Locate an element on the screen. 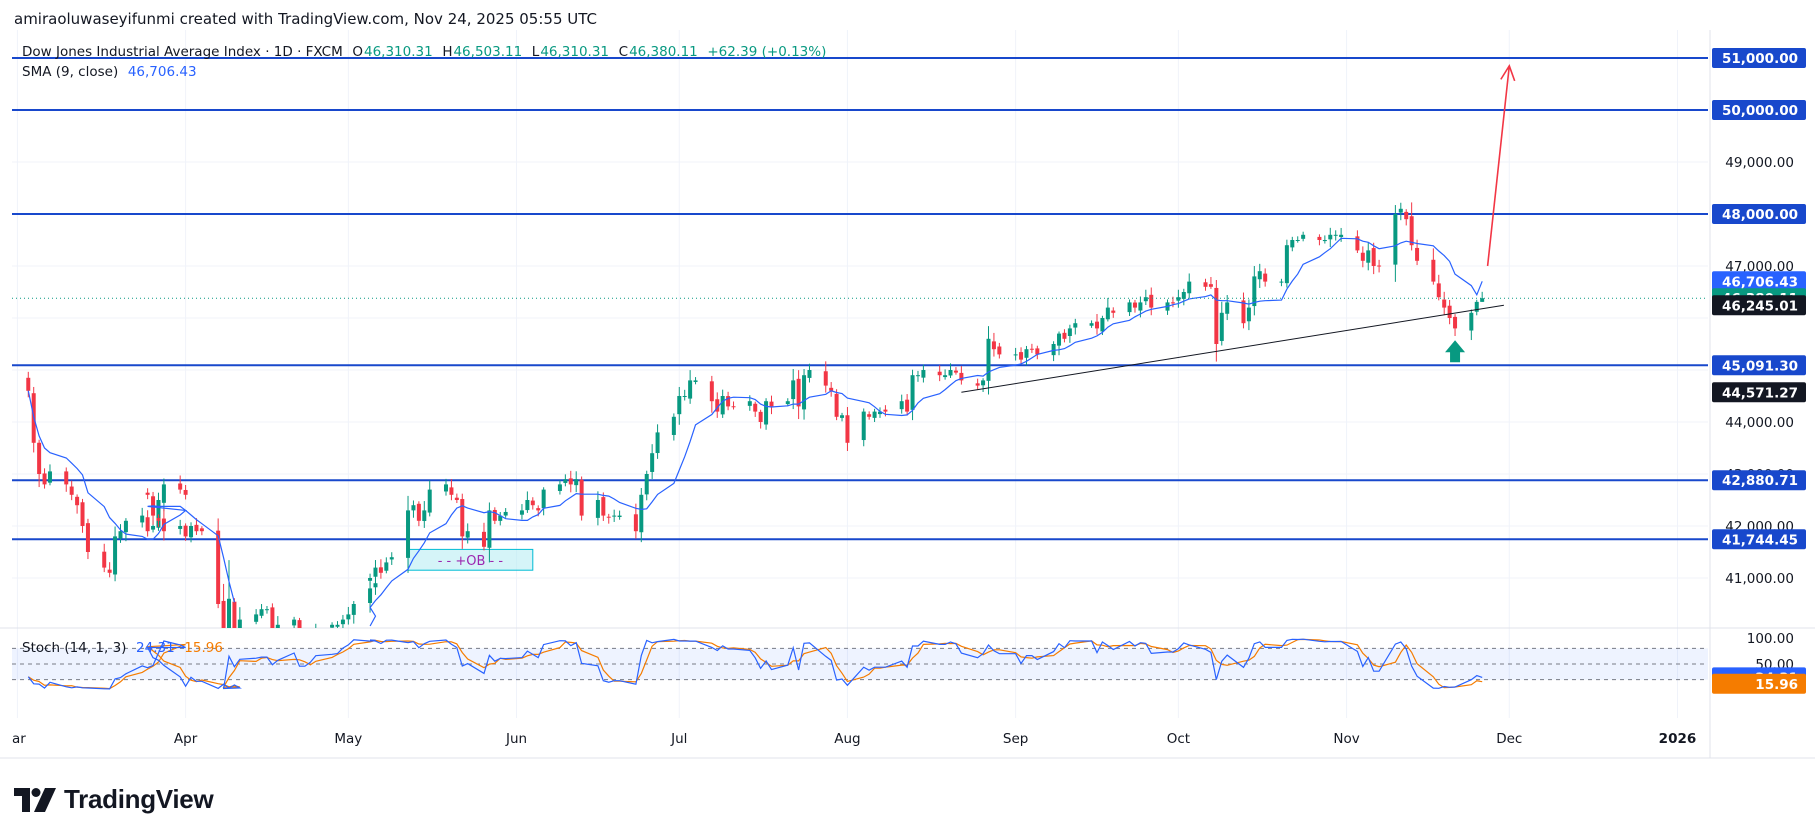 This screenshot has width=1815, height=834. time-axis: ar Apr May Jun Jul Aug Sep Oct Nov Dec 2026 is located at coordinates (854, 739).